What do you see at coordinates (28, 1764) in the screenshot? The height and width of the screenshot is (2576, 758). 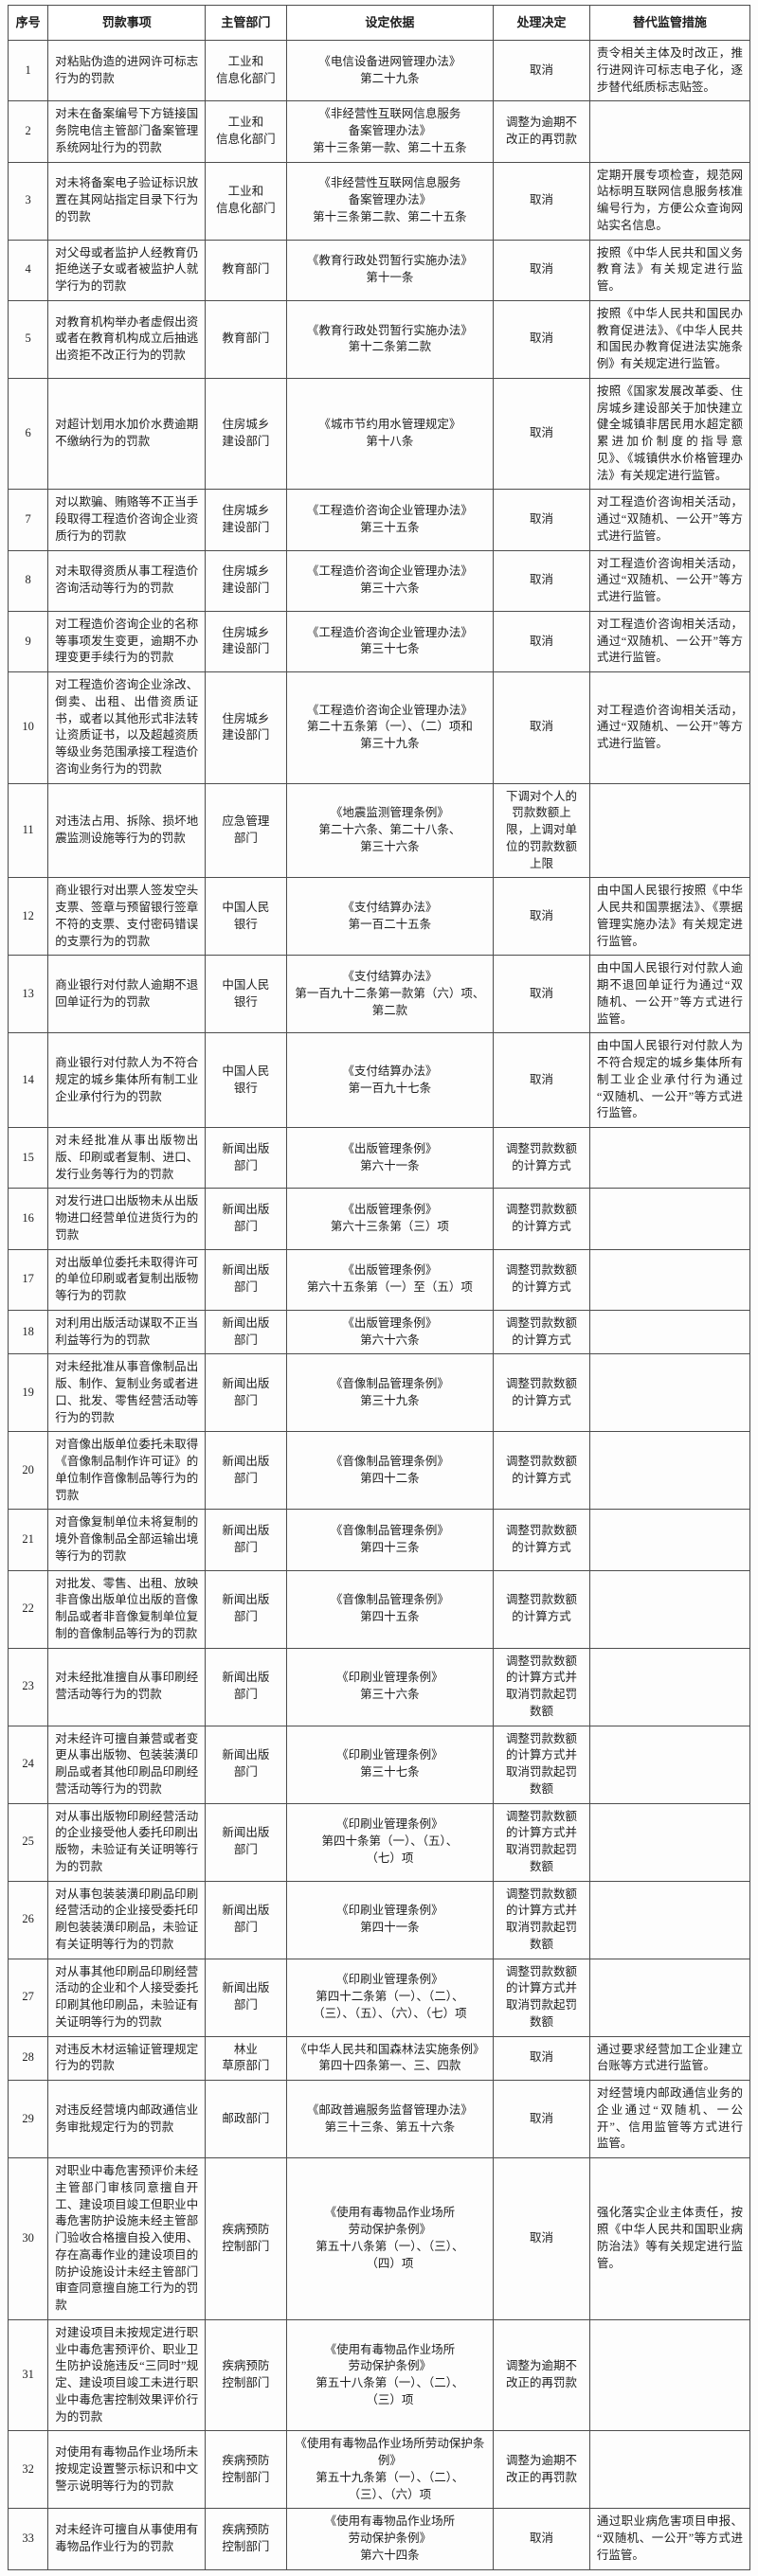 I see `cell-no: 24` at bounding box center [28, 1764].